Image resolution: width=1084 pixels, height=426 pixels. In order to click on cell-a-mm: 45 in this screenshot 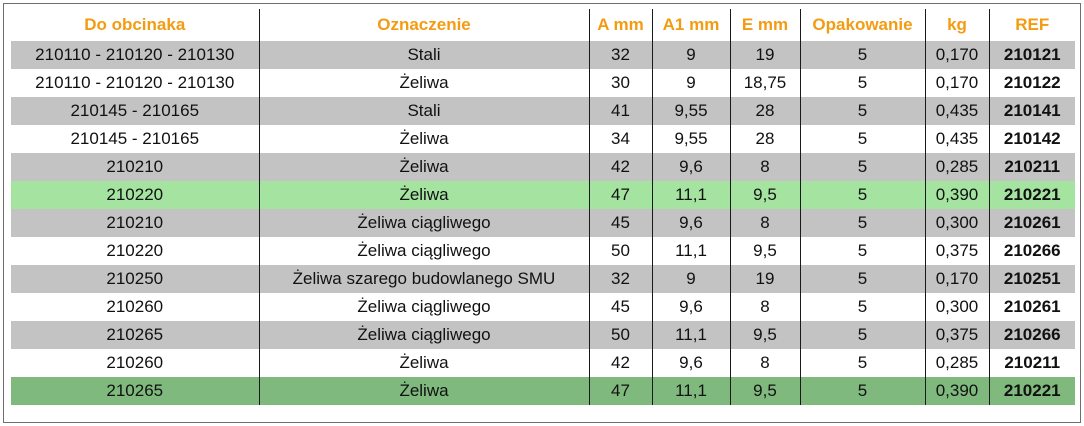, I will do `click(620, 223)`.